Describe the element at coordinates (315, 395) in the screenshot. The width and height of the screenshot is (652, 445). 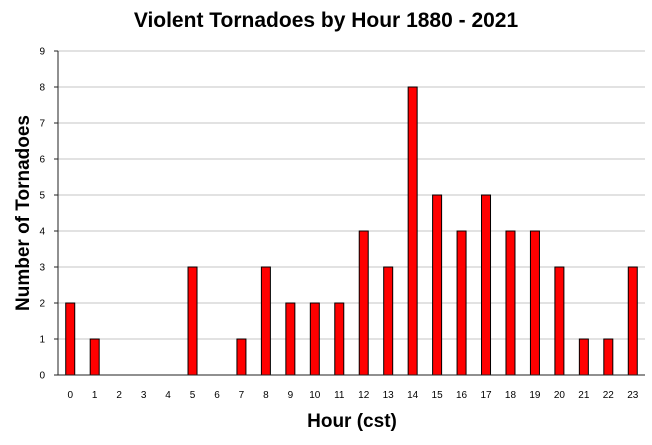
I see `x-tick-label: 10` at that location.